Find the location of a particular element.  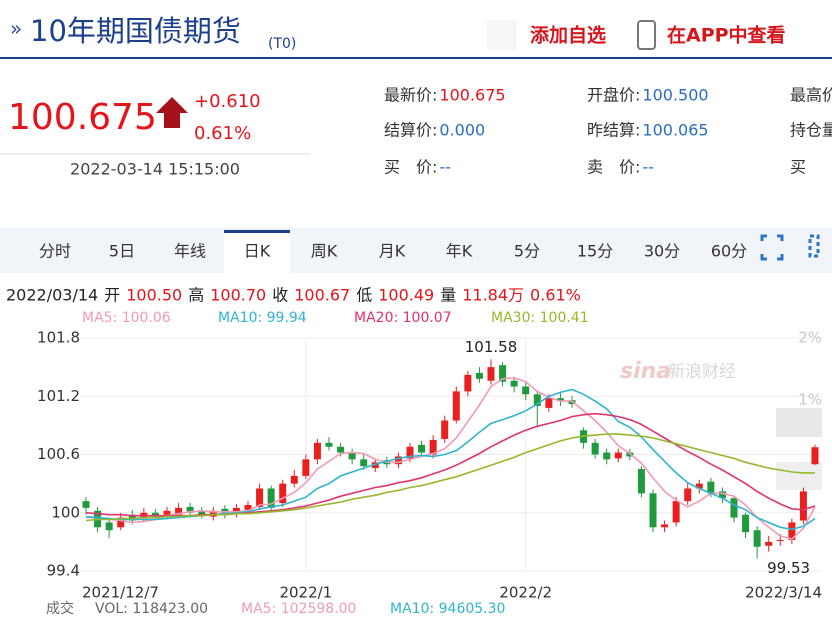

x-tick-label: 2022/3/14 is located at coordinates (783, 593).